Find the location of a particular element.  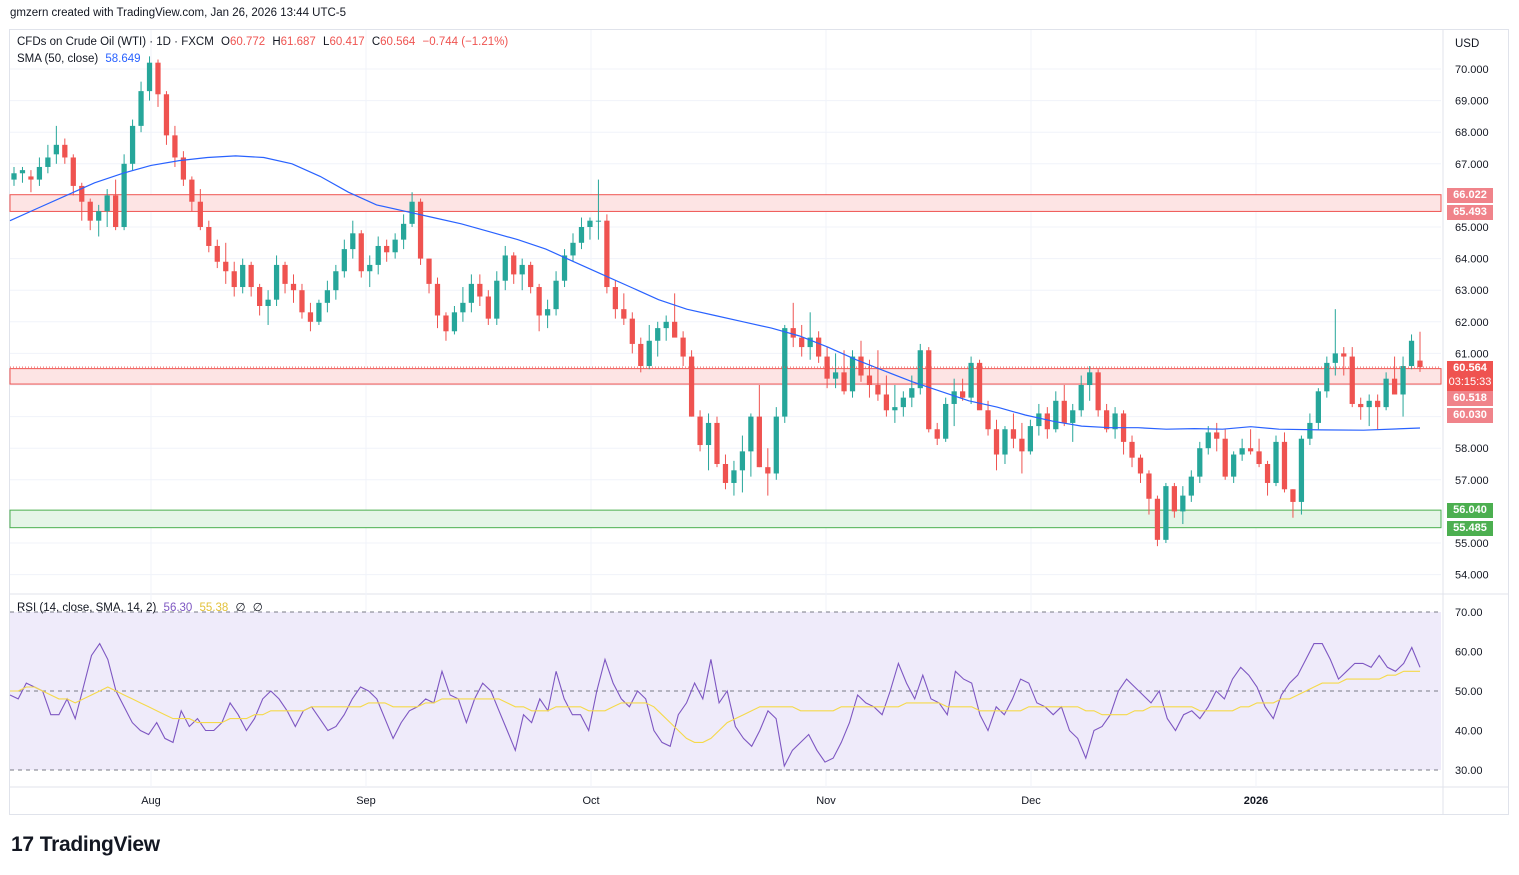

time-tick-label: Dec is located at coordinates (1031, 801).